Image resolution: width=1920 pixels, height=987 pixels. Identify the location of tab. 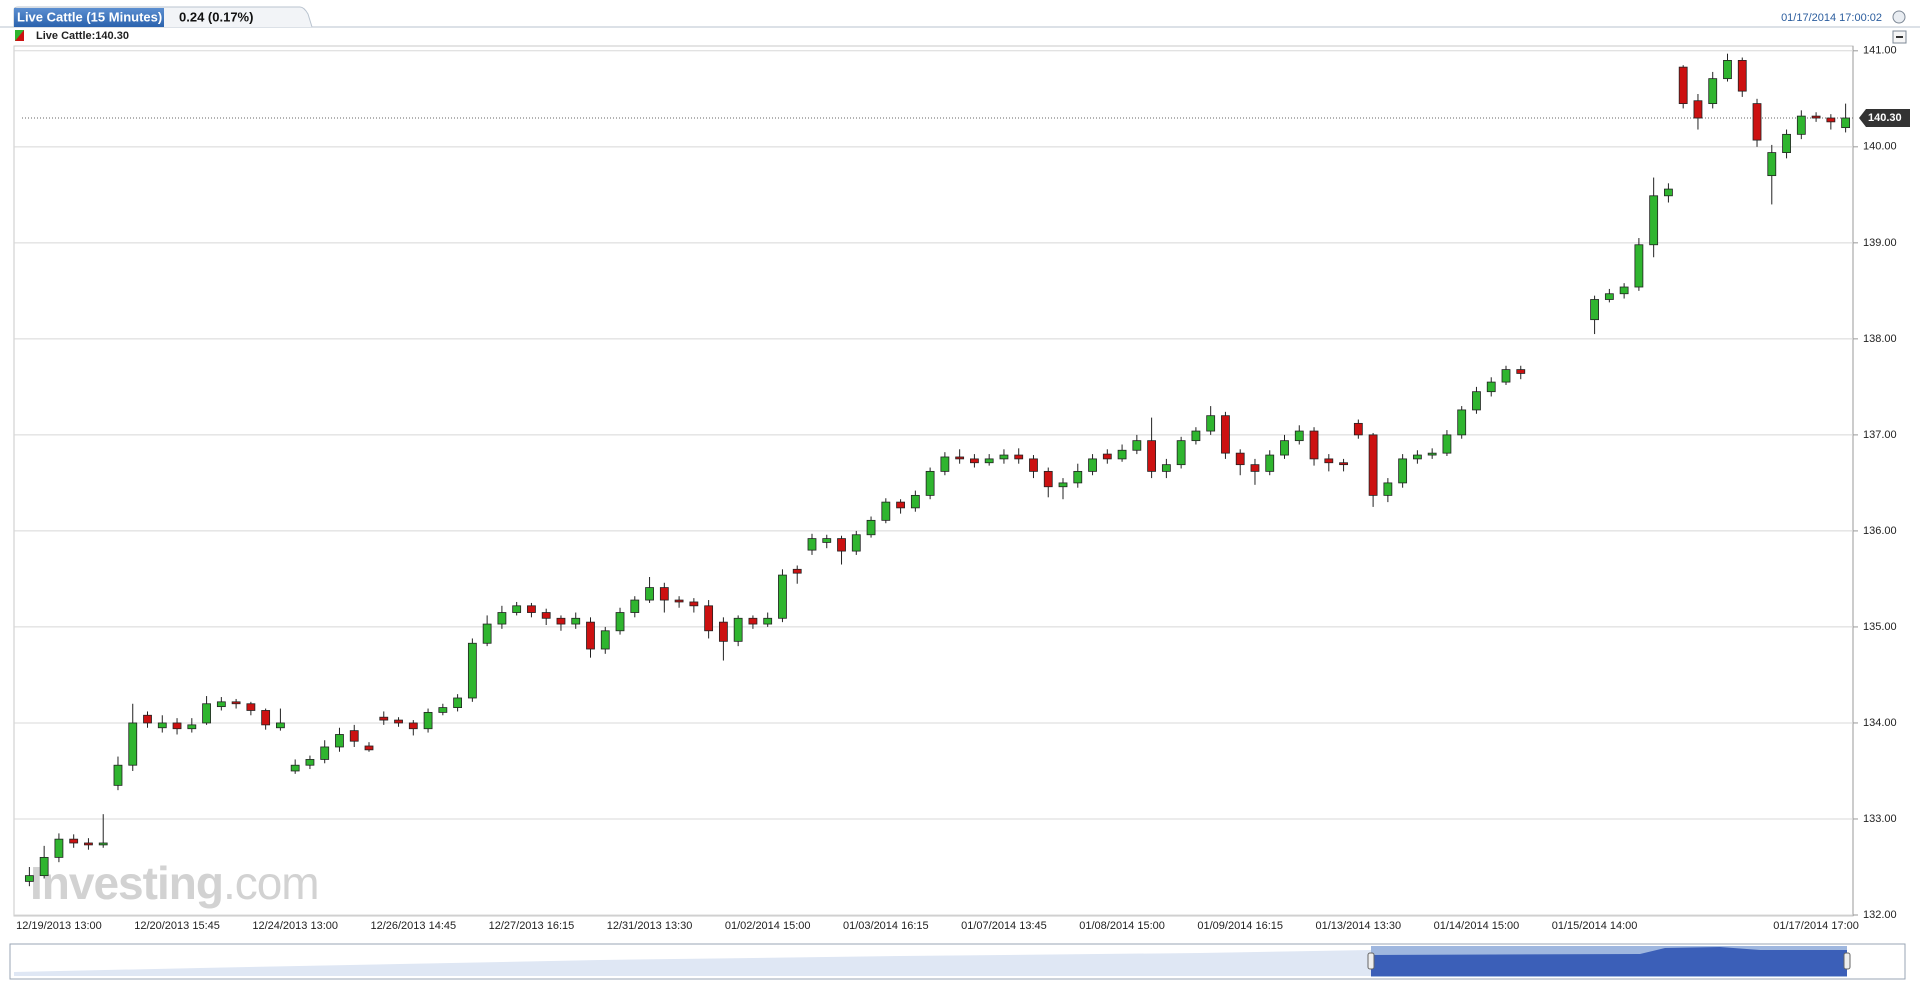
(89, 17).